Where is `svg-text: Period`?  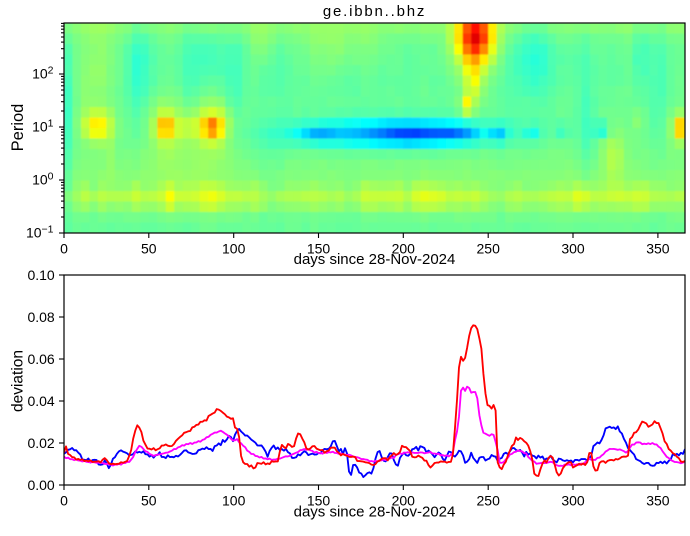
svg-text: Period is located at coordinates (18, 128).